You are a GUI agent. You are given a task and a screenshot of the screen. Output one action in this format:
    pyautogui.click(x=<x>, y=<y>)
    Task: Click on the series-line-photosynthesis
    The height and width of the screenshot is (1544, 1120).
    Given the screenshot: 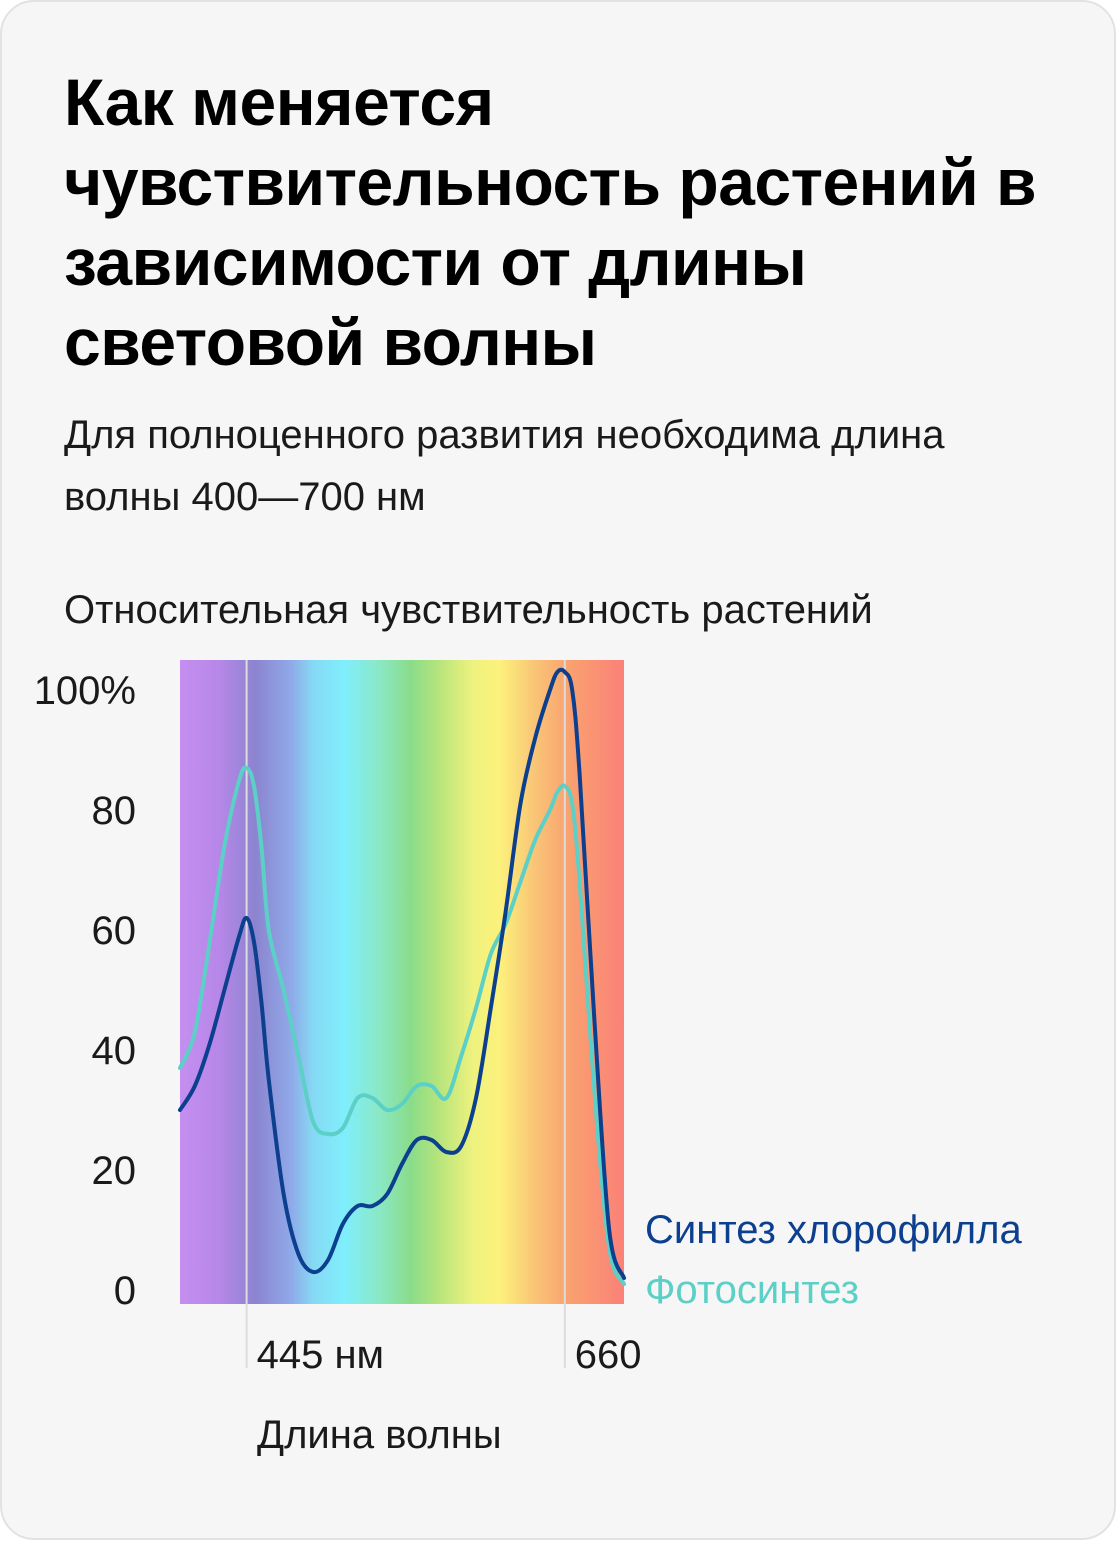 What is the action you would take?
    pyautogui.click(x=402, y=1025)
    